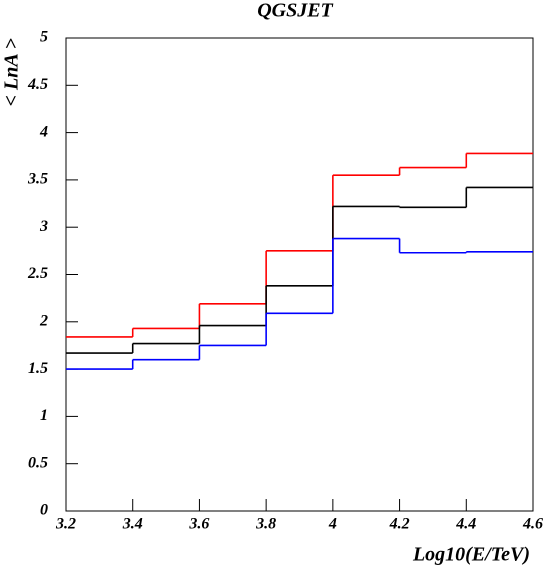  Describe the element at coordinates (38, 368) in the screenshot. I see `y-tick-label: 1.5` at that location.